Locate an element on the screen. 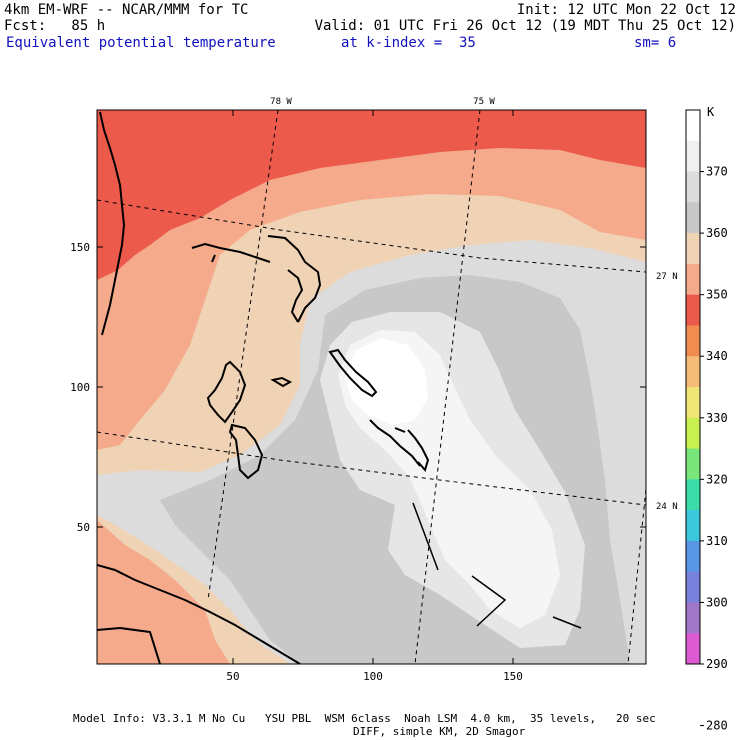  exuma is located at coordinates (395, 443).